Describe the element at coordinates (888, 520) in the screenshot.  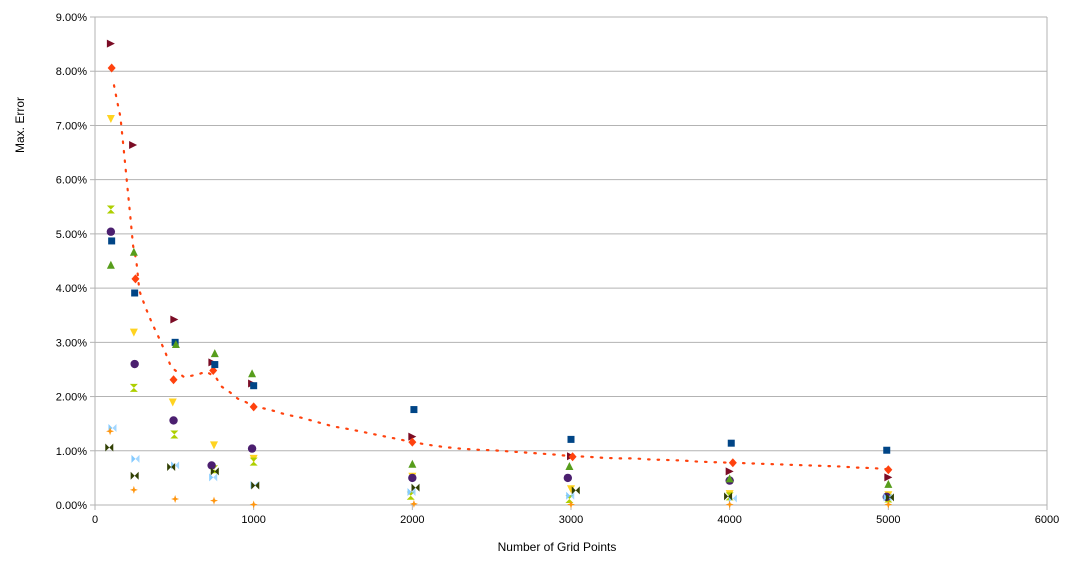
I see `x-tick-label: 5000` at that location.